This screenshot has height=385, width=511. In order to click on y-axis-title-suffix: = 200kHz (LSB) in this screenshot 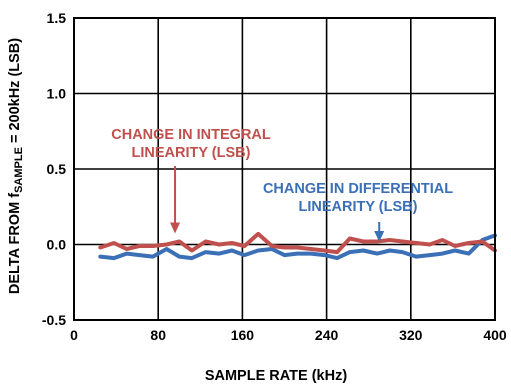, I will do `click(15, 92)`.